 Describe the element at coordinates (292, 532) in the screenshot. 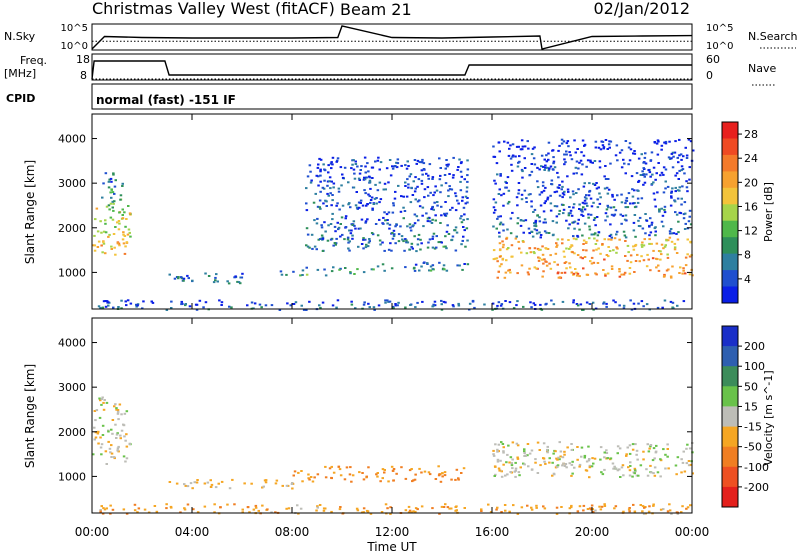

I see `x-tick-label-2: 08:00` at that location.